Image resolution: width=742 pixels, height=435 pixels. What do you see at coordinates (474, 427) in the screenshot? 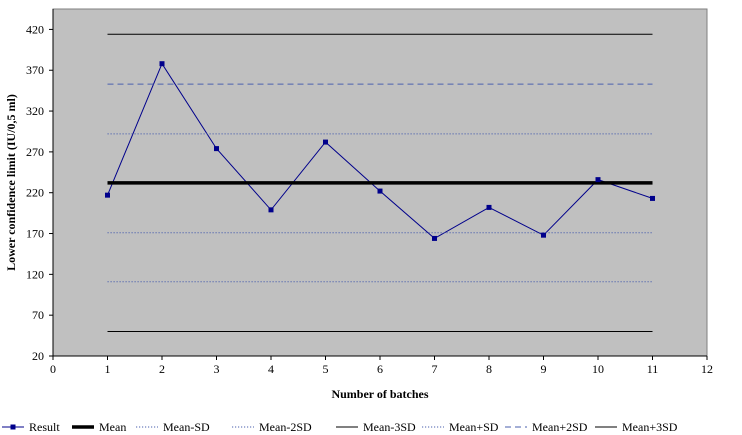
I see `legend-label: Mean+SD` at bounding box center [474, 427].